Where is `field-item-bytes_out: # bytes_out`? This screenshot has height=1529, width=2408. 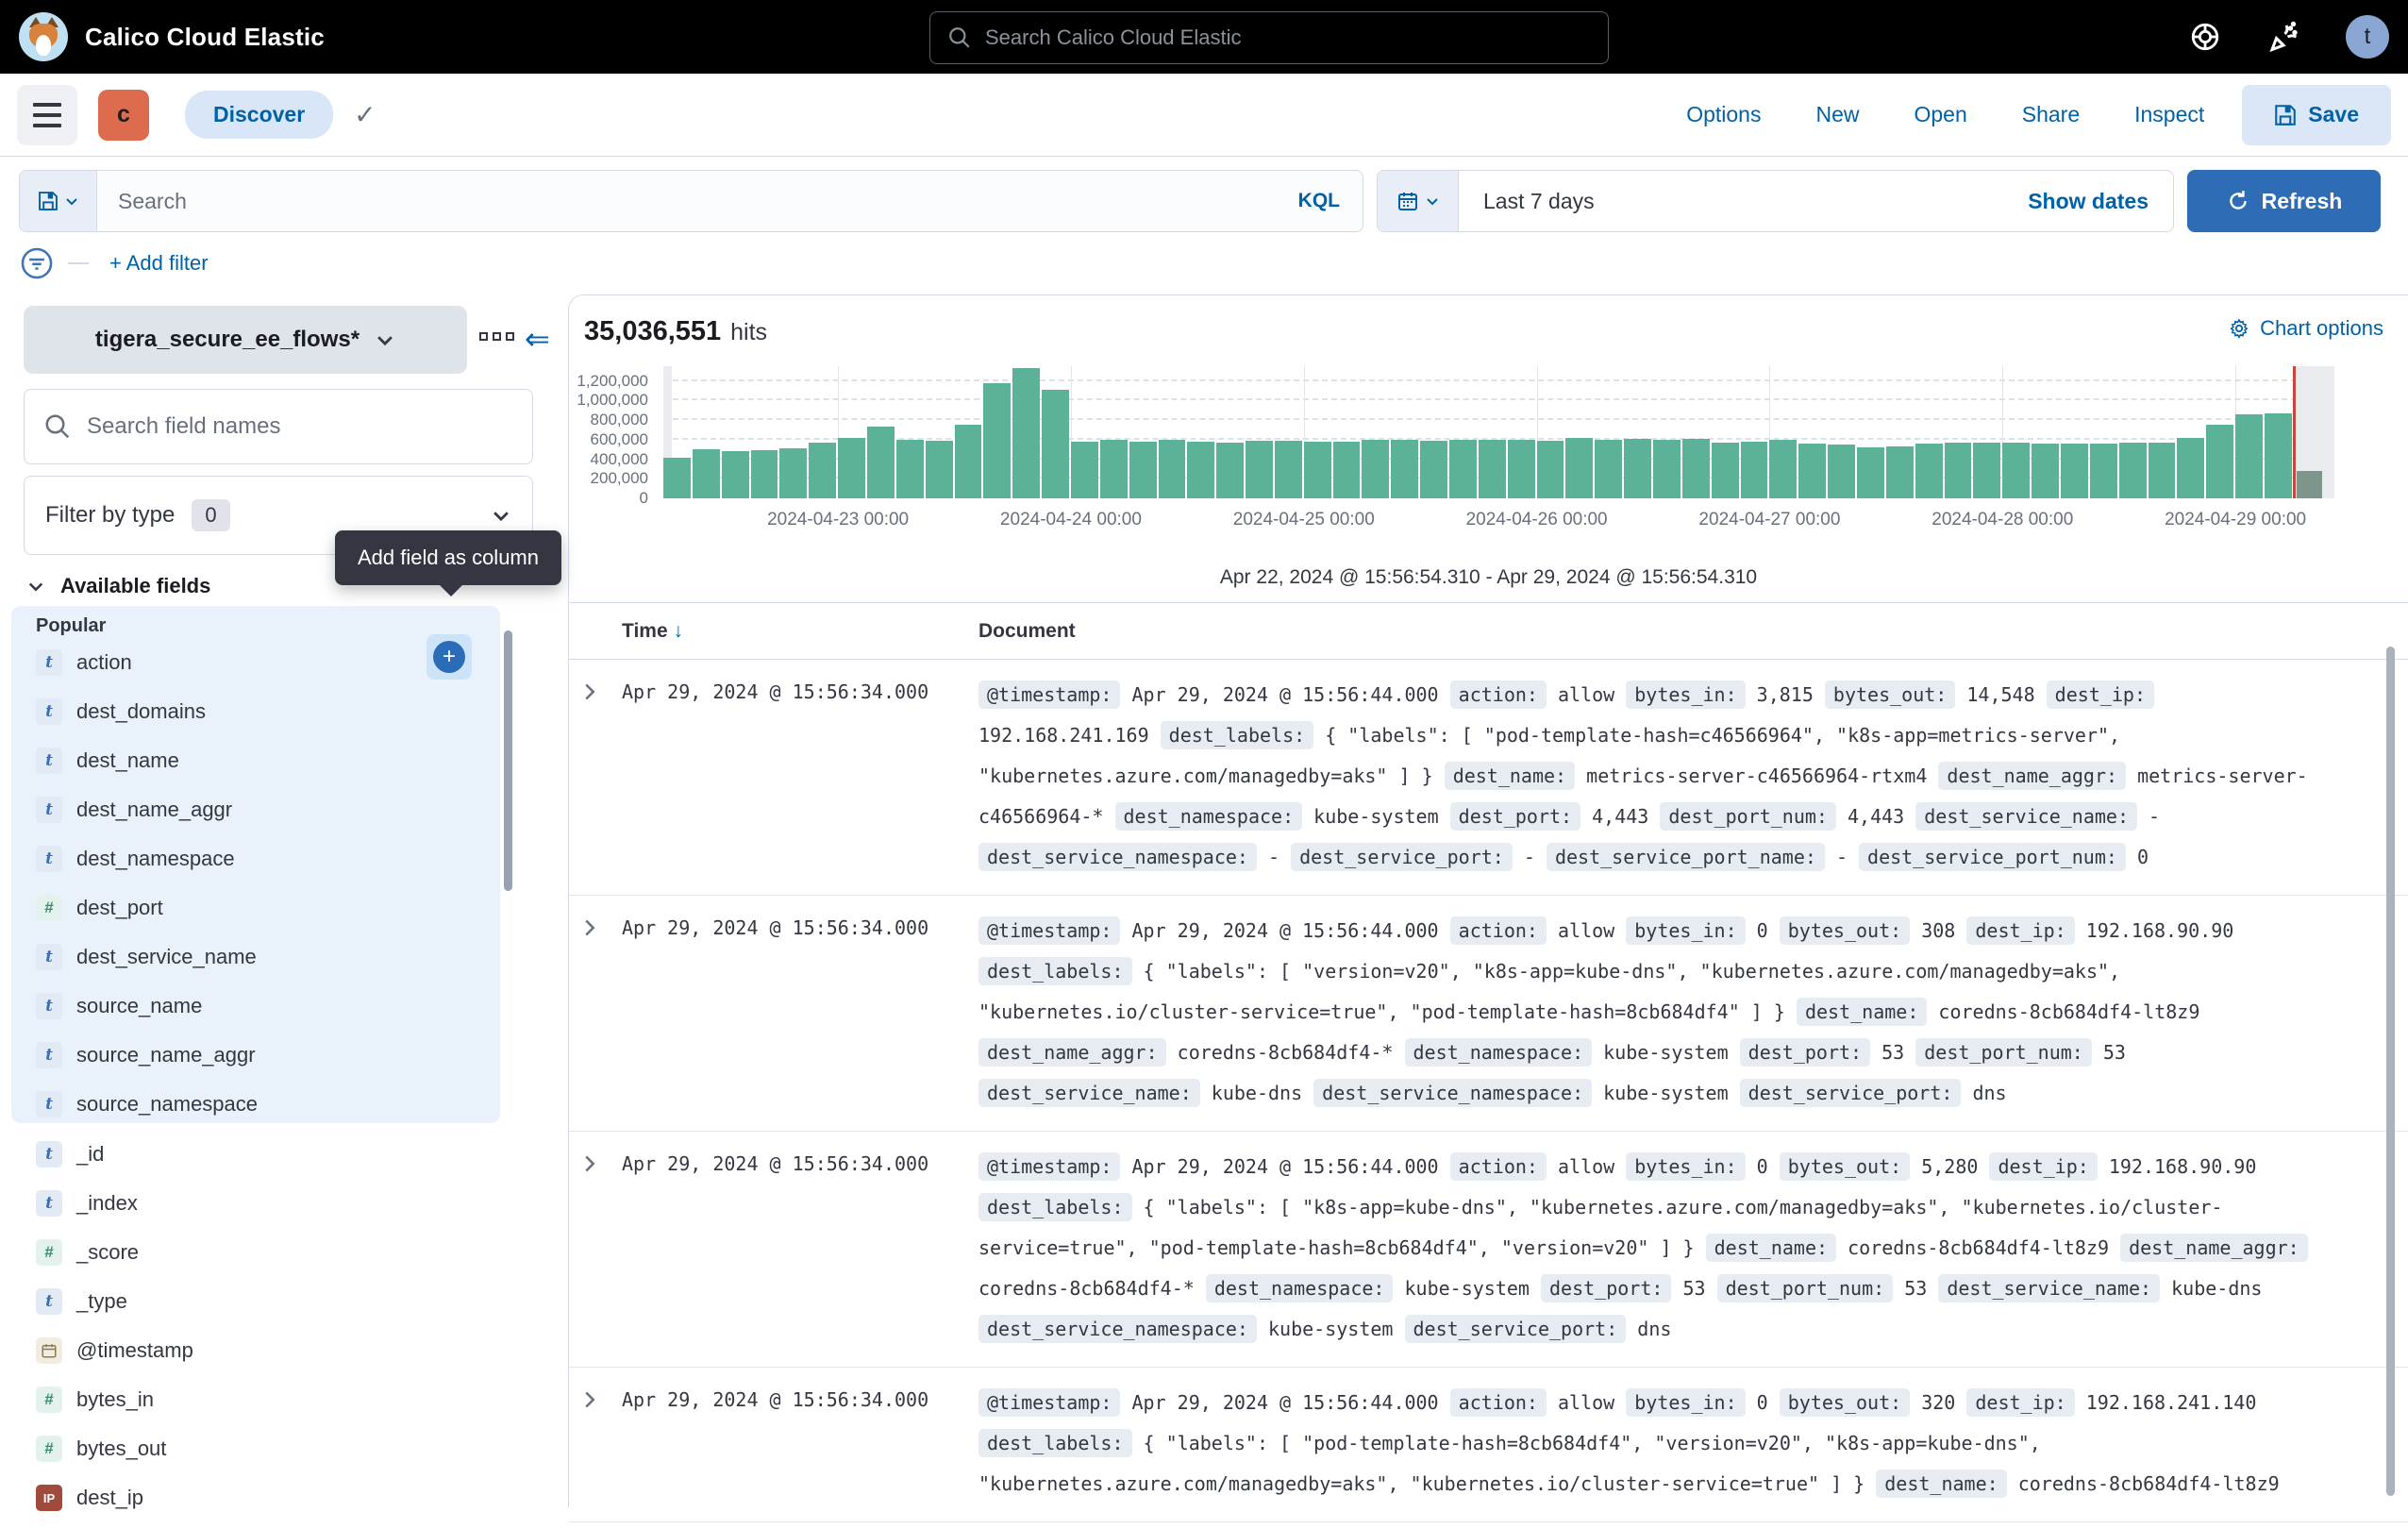 field-item-bytes_out: # bytes_out is located at coordinates (255, 1448).